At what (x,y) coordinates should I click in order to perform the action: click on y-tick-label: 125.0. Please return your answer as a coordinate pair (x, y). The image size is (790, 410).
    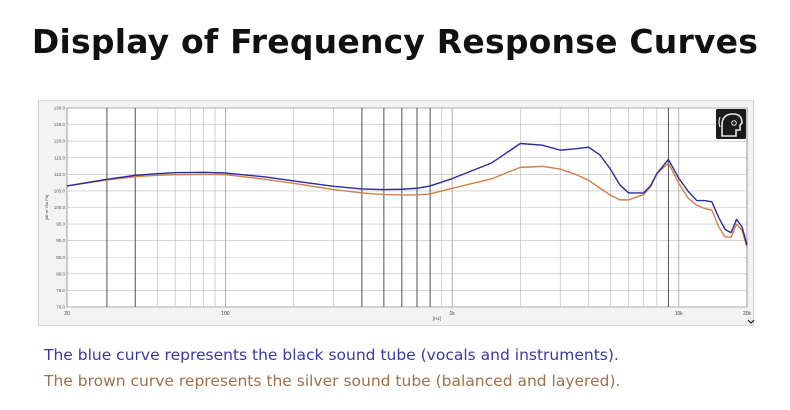
    Looking at the image, I should click on (60, 124).